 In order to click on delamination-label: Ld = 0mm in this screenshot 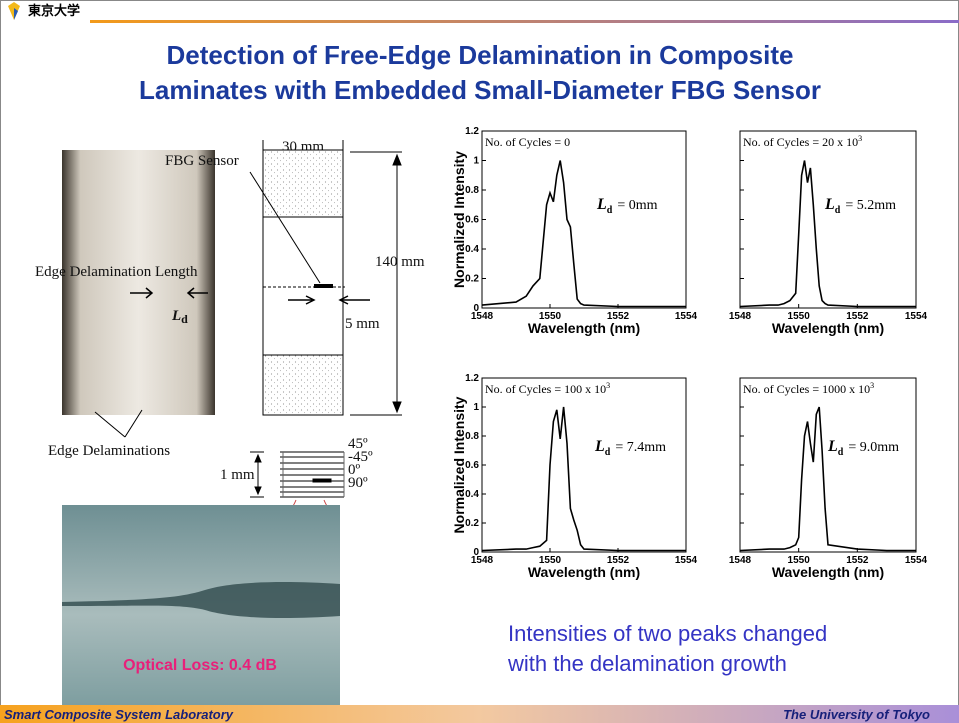, I will do `click(627, 206)`.